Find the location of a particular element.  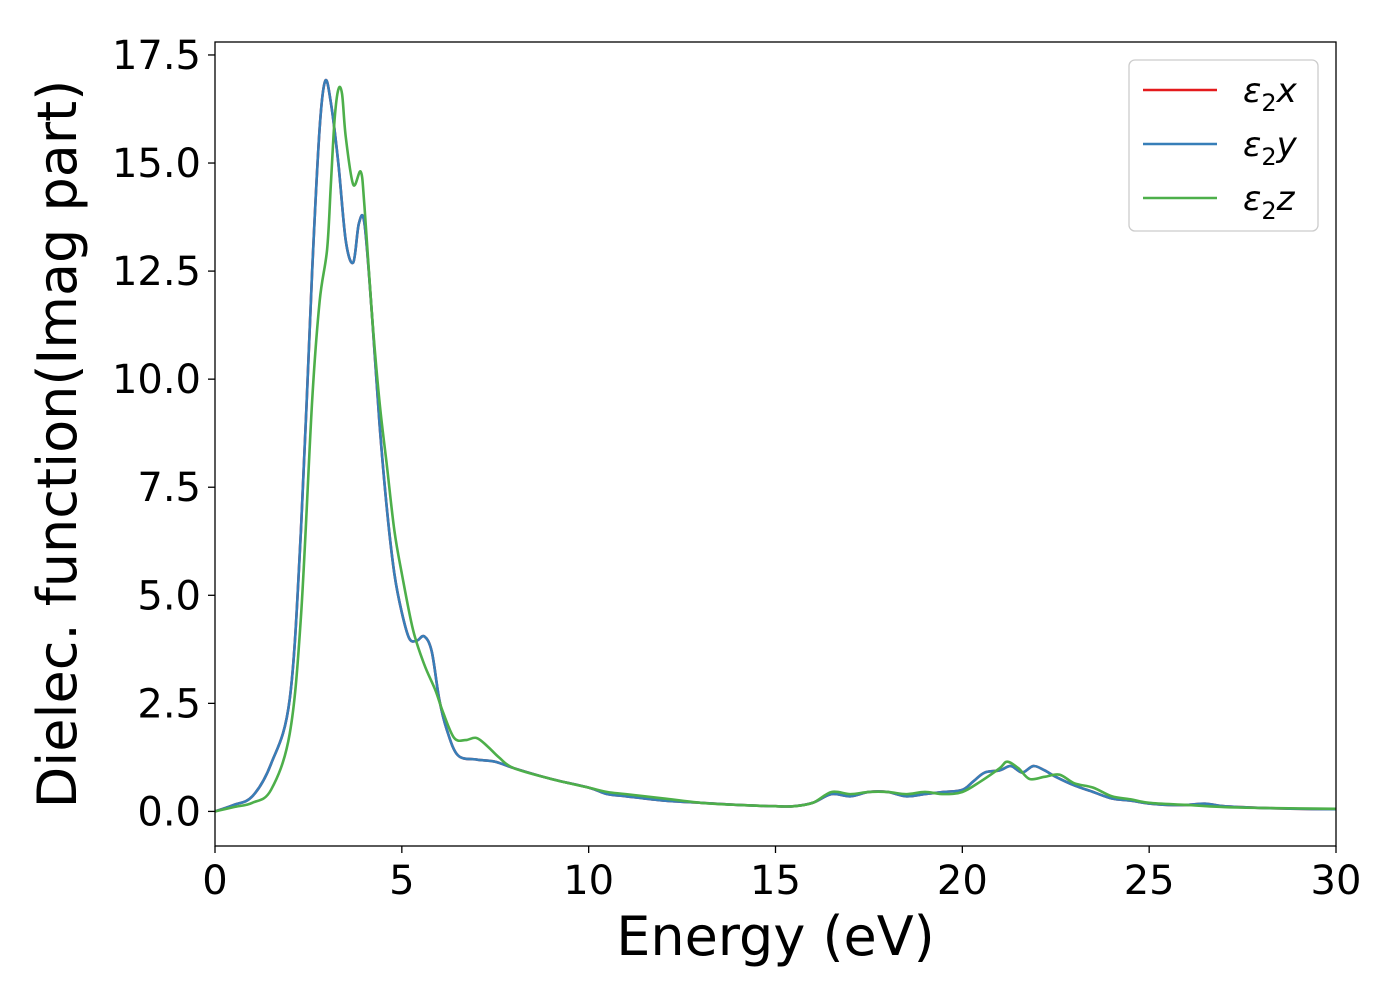

legend-box is located at coordinates (1223, 145).